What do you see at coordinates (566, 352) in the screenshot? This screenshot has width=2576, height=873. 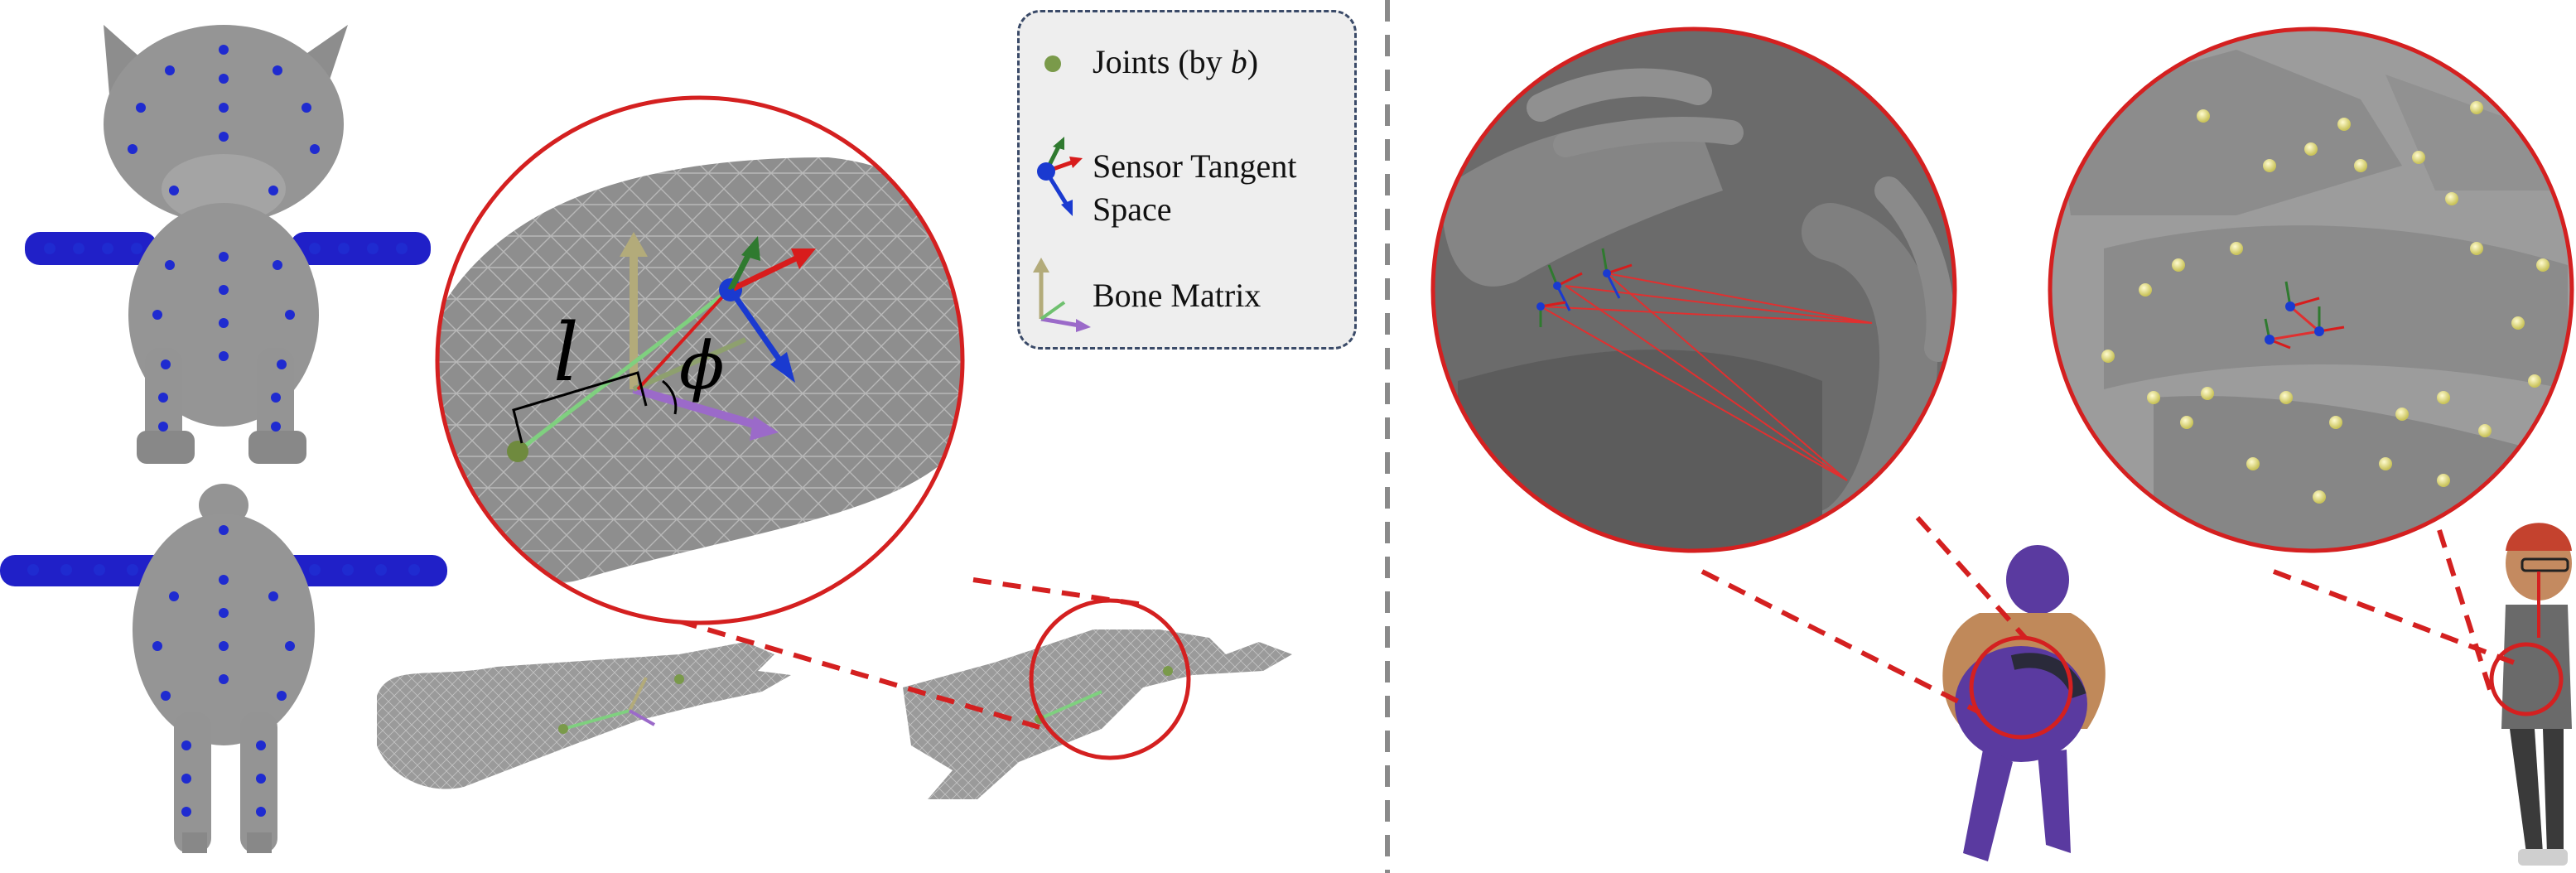 I see `length-symbol: l` at bounding box center [566, 352].